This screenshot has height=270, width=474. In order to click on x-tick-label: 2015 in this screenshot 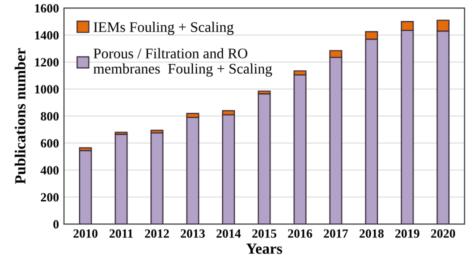, I will do `click(264, 233)`.